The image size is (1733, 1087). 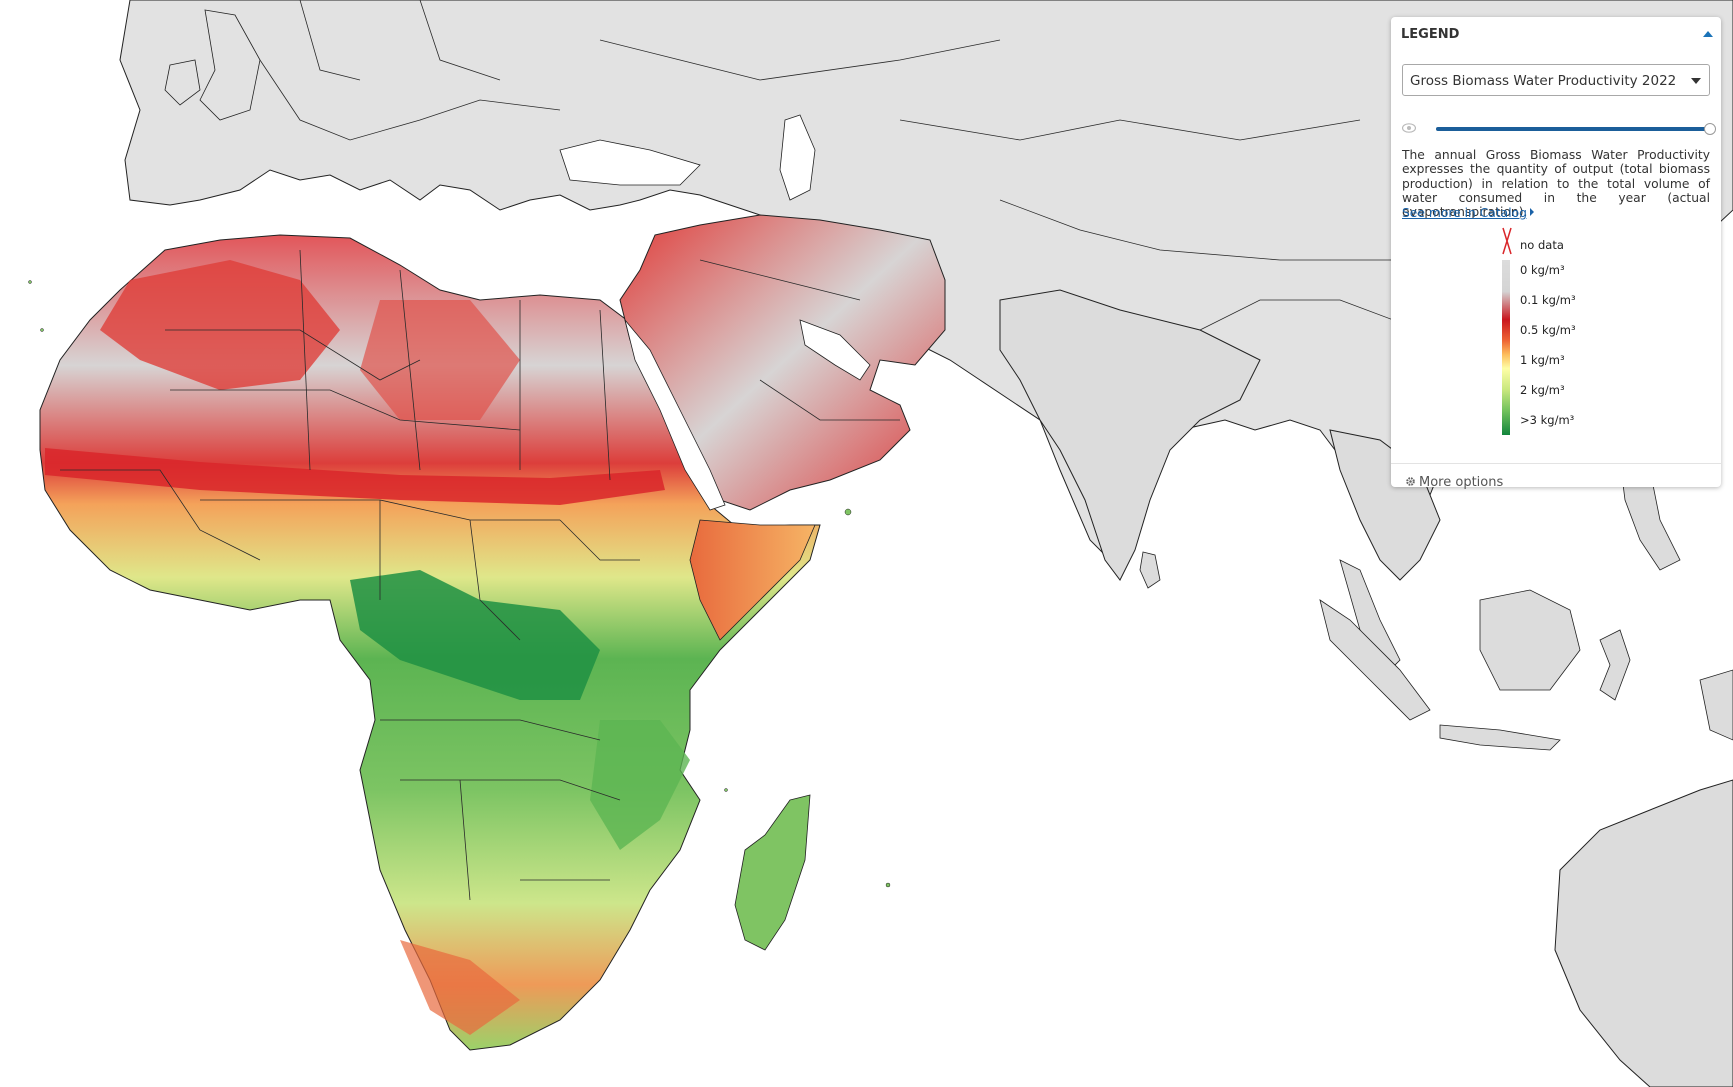 What do you see at coordinates (1643, 933) in the screenshot?
I see `australia` at bounding box center [1643, 933].